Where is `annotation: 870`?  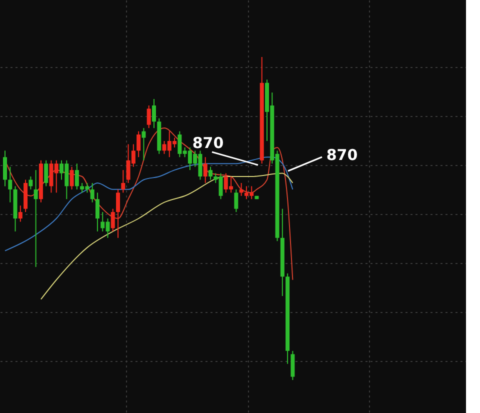 annotation: 870 is located at coordinates (208, 143).